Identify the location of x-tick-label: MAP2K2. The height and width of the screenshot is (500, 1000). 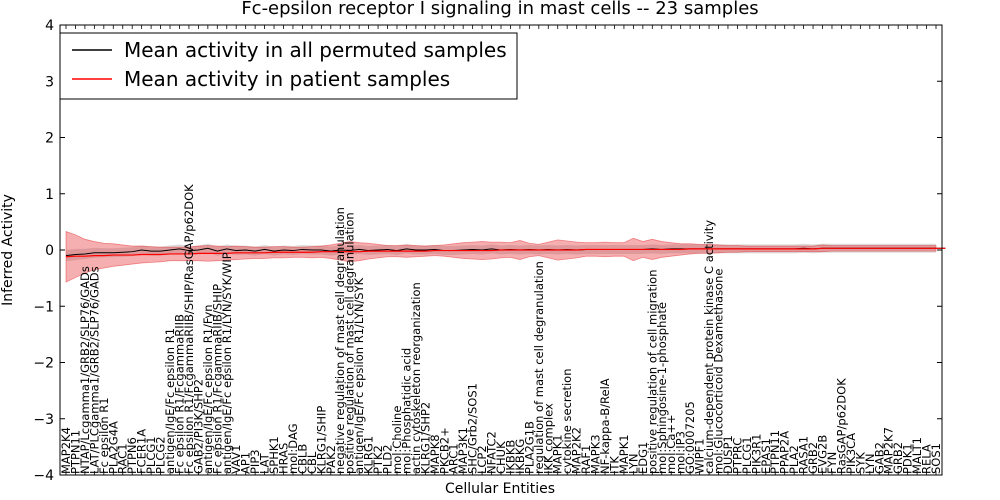
(577, 450).